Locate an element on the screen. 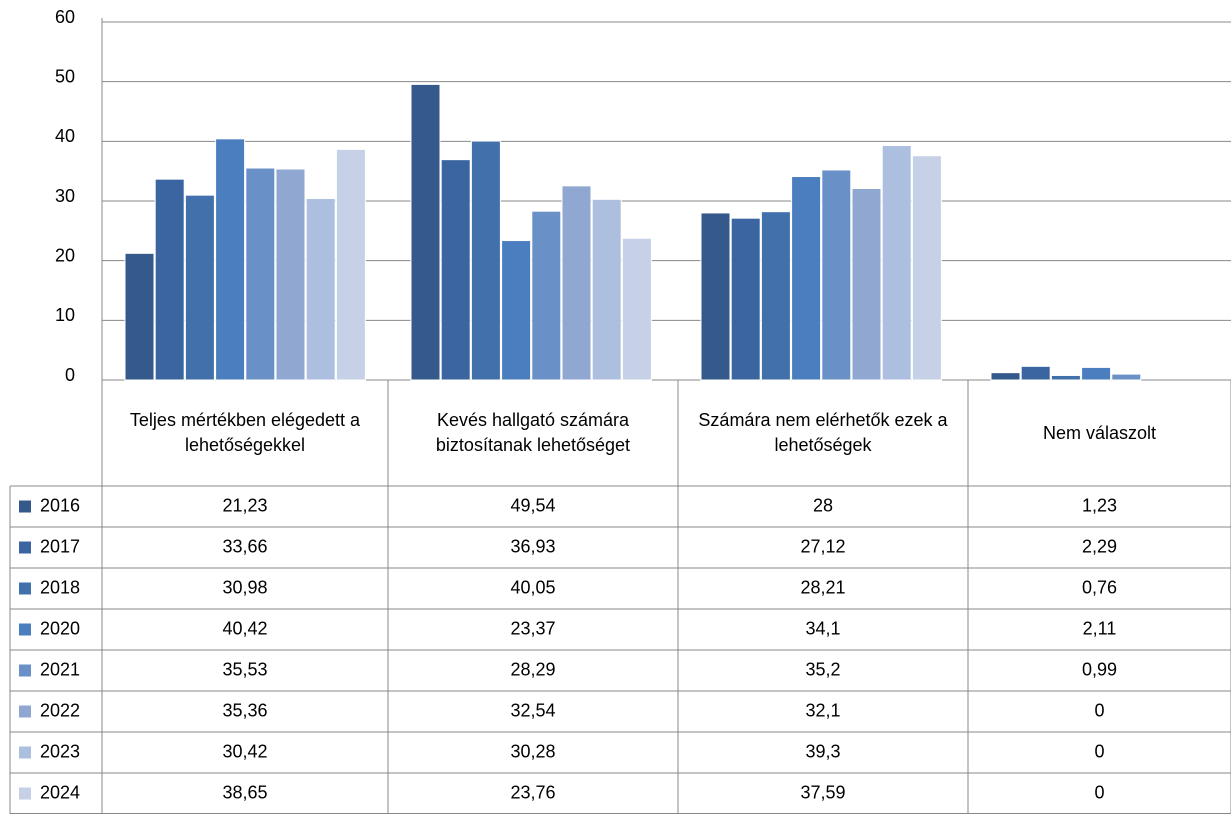 This screenshot has height=814, width=1231. table-value: 34,1 is located at coordinates (822, 628).